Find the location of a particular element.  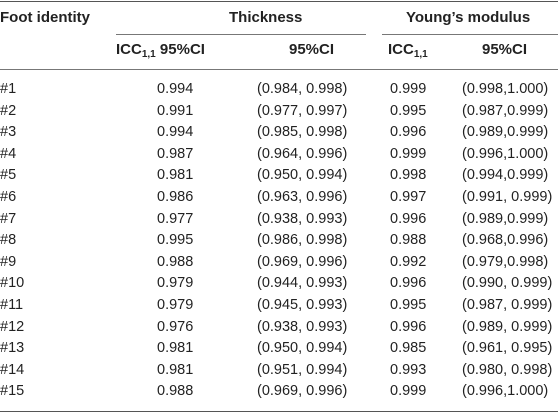

bottom-rule is located at coordinates (279, 411).